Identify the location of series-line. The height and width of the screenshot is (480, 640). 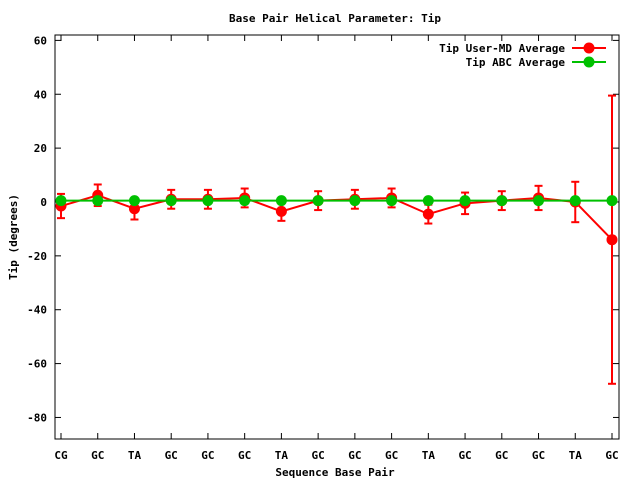
(336, 217).